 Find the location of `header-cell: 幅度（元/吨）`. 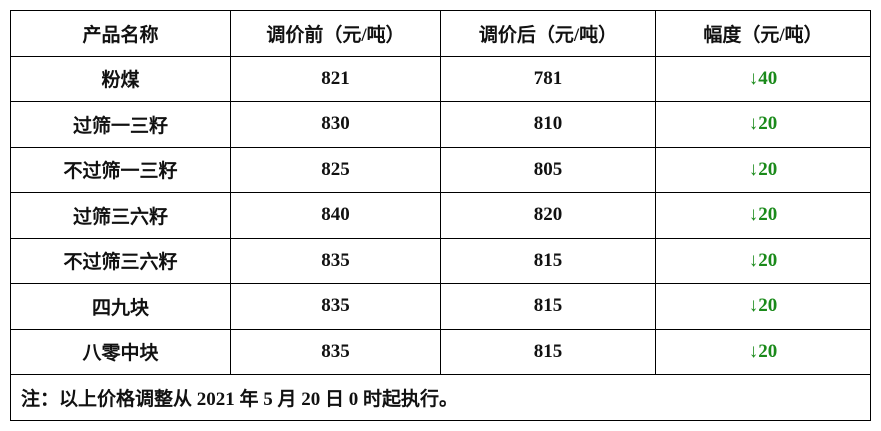

header-cell: 幅度（元/吨） is located at coordinates (763, 33).